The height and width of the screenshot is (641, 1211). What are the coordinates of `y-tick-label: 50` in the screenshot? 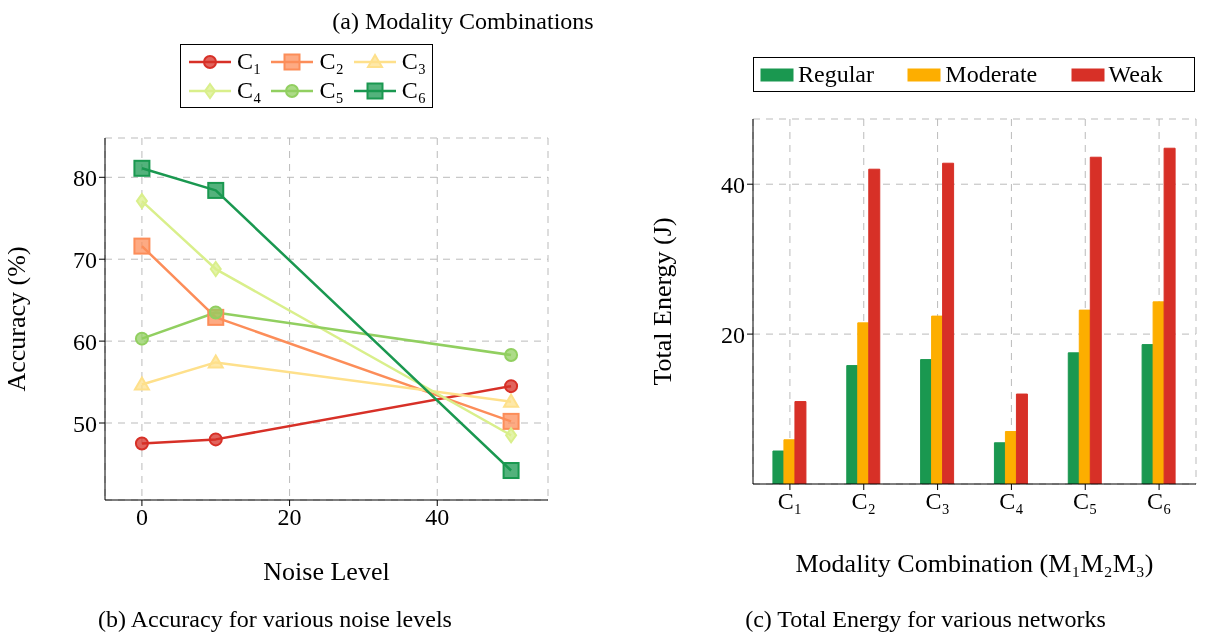 It's located at (85, 423).